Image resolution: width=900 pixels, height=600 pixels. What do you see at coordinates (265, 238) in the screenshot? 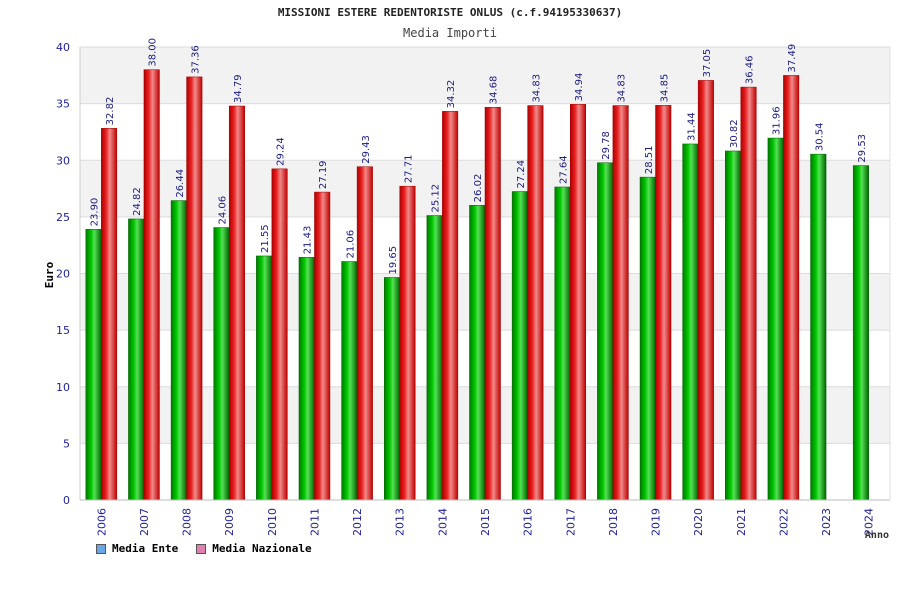
I see `value-label-media-ente: 21.55` at bounding box center [265, 238].